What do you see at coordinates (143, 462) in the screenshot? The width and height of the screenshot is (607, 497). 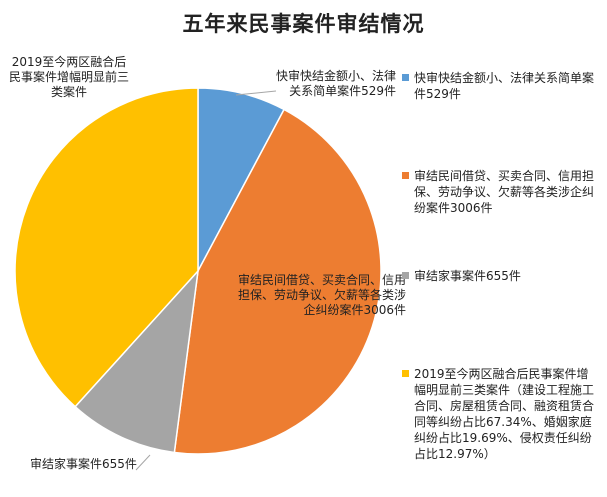 I see `leader-line-family-cases` at bounding box center [143, 462].